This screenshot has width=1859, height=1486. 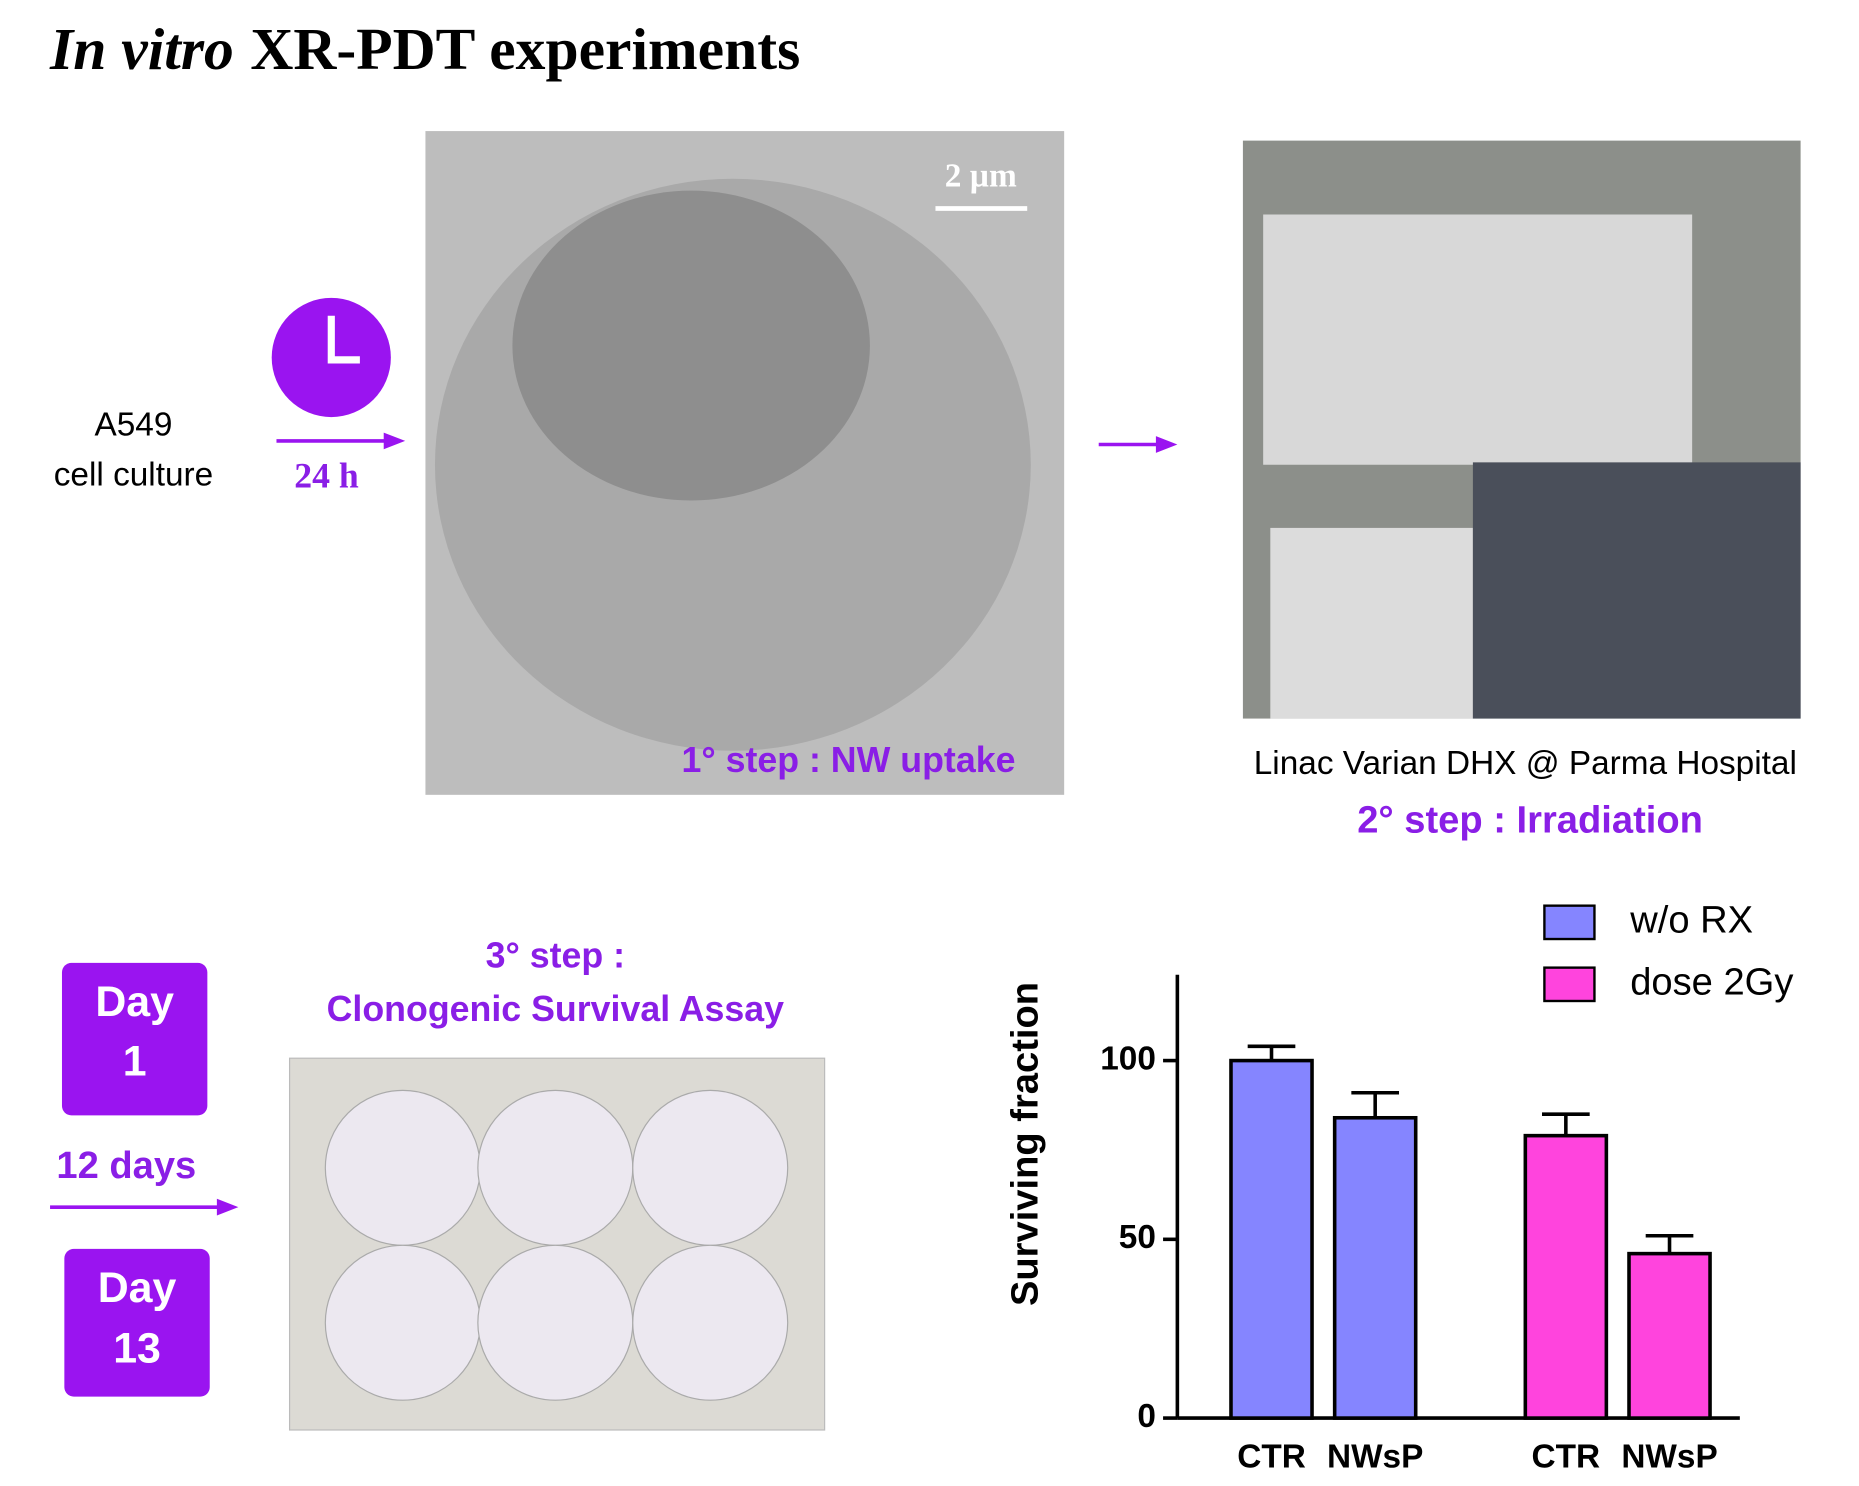 What do you see at coordinates (691, 345) in the screenshot?
I see `nucleus` at bounding box center [691, 345].